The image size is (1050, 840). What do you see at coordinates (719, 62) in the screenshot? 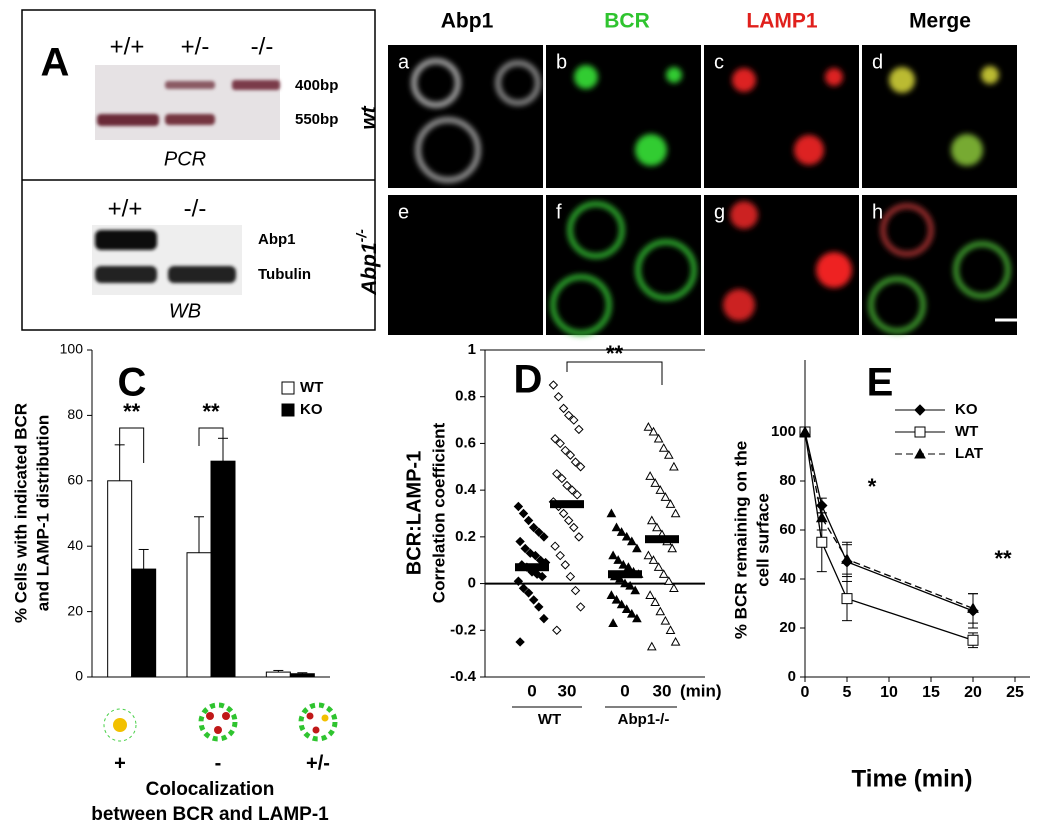
I see `cell-letter: c` at bounding box center [719, 62].